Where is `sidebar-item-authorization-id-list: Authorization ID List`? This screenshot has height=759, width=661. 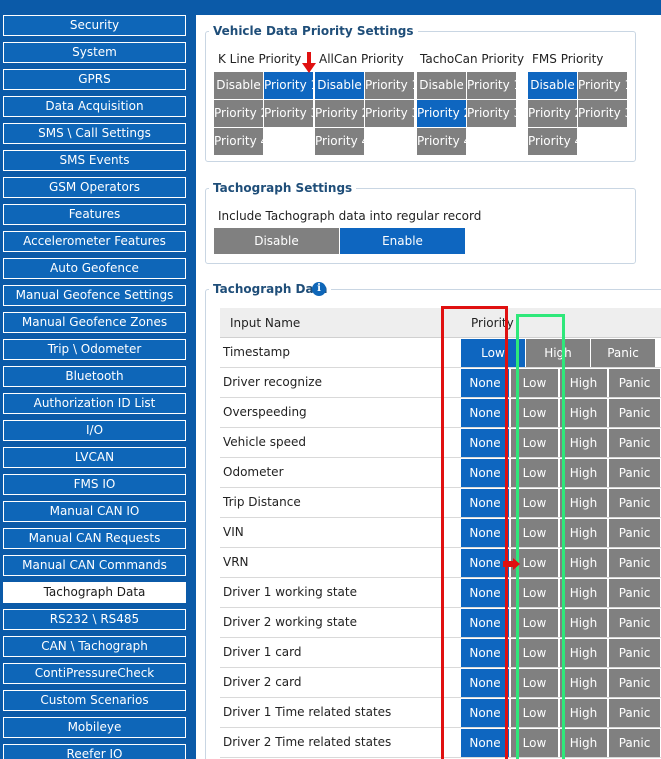
sidebar-item-authorization-id-list: Authorization ID List is located at coordinates (94, 403).